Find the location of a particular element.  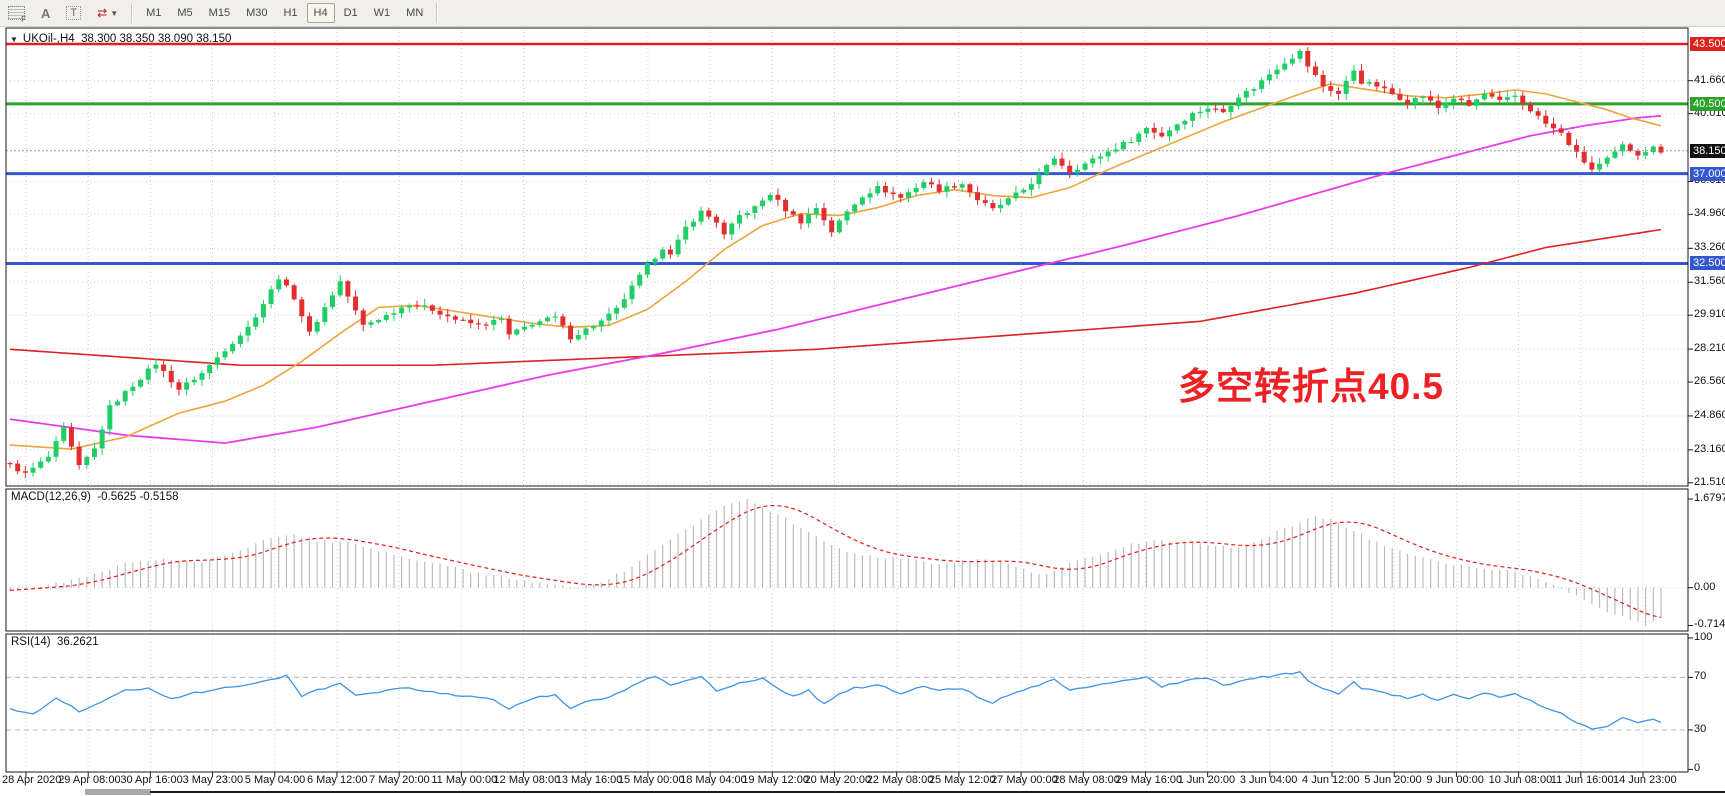

date-label: 19 May 12:00 is located at coordinates (775, 780).